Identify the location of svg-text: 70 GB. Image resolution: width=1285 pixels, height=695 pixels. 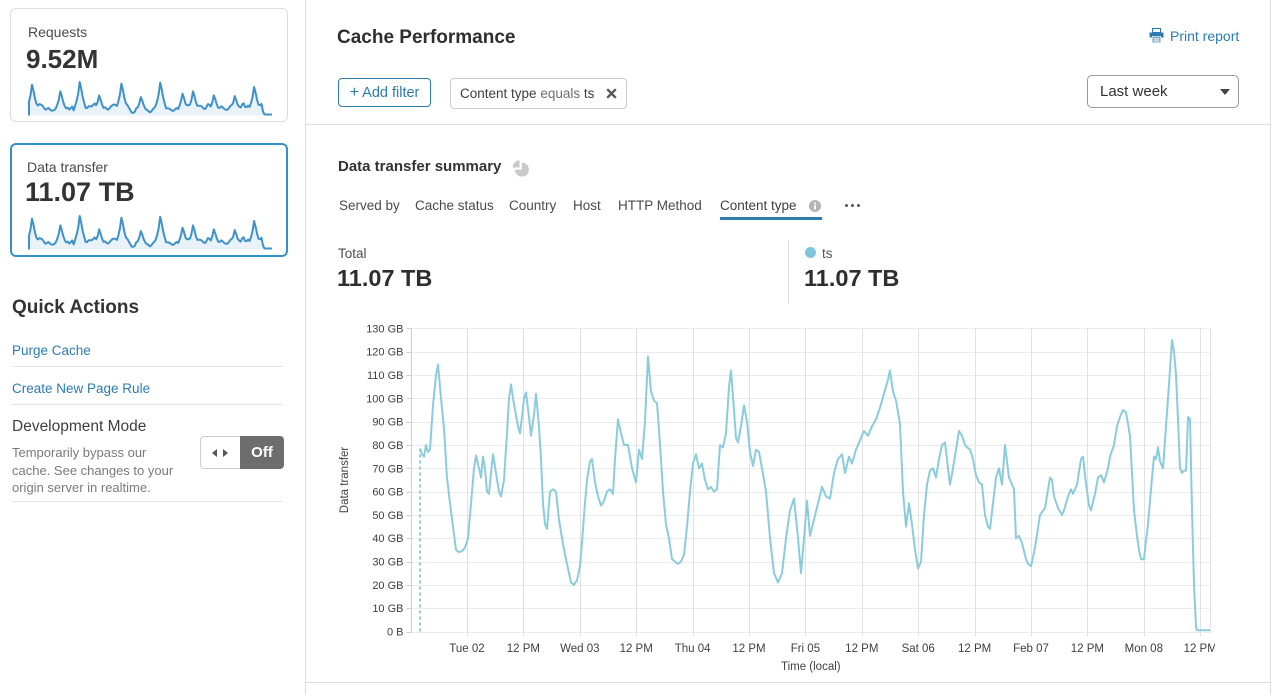
(387, 469).